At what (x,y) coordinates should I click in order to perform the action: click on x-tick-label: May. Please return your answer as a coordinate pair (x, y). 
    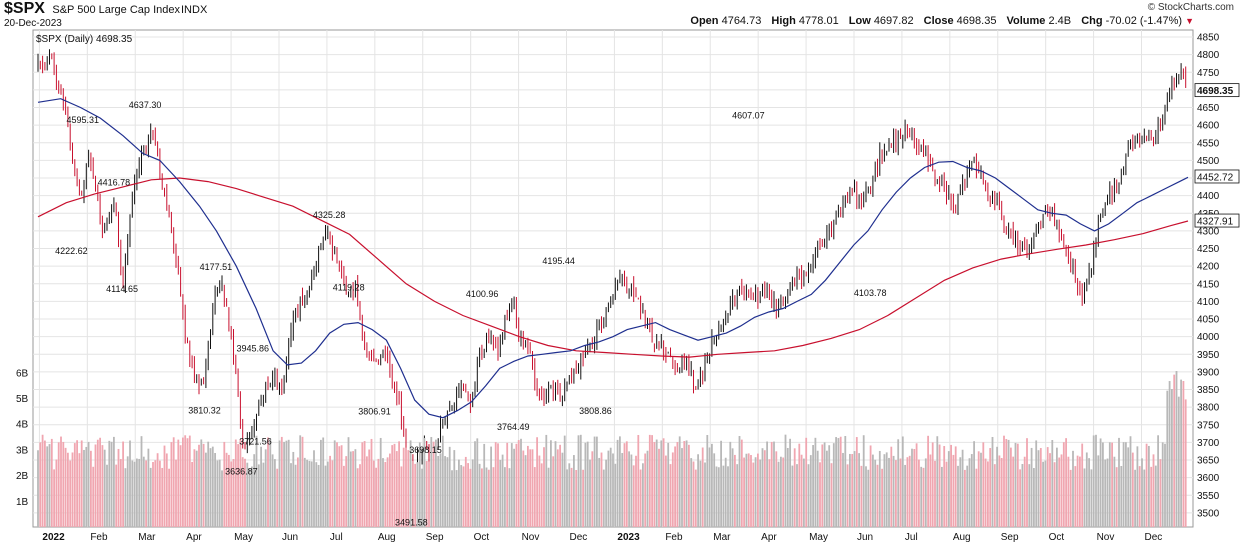
    Looking at the image, I should click on (818, 537).